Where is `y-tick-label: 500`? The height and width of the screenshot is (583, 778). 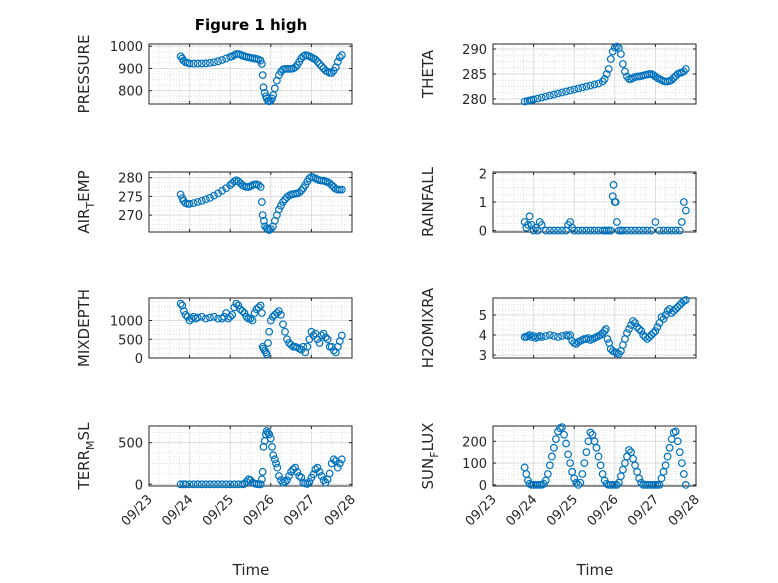 y-tick-label: 500 is located at coordinates (130, 444).